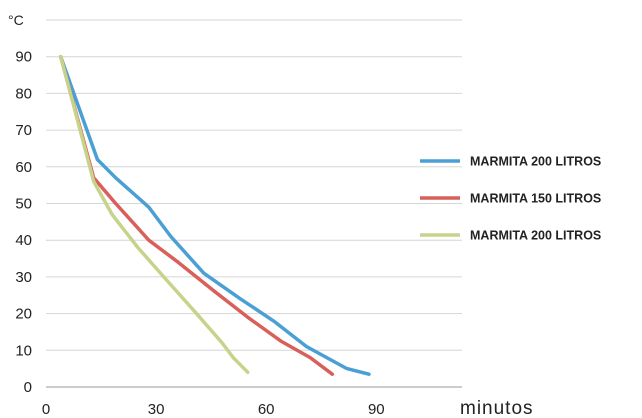 Image resolution: width=642 pixels, height=418 pixels. What do you see at coordinates (23, 277) in the screenshot?
I see `y-tick-label: 30` at bounding box center [23, 277].